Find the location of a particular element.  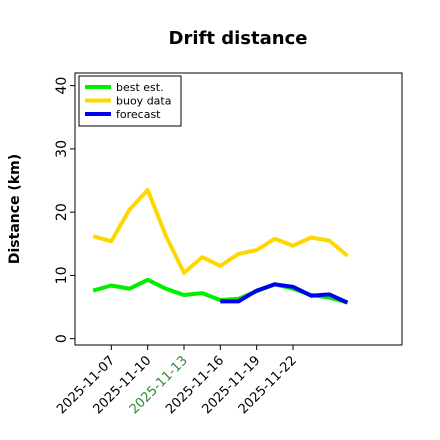

series-line-best-est- is located at coordinates (220, 291).